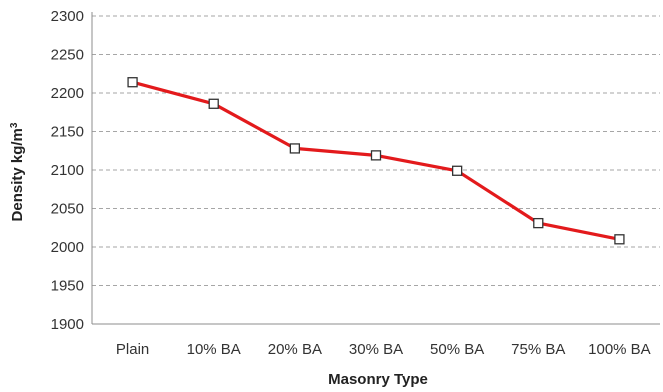 Image resolution: width=663 pixels, height=392 pixels. Describe the element at coordinates (376, 349) in the screenshot. I see `x-tick-label: 30% BA` at that location.